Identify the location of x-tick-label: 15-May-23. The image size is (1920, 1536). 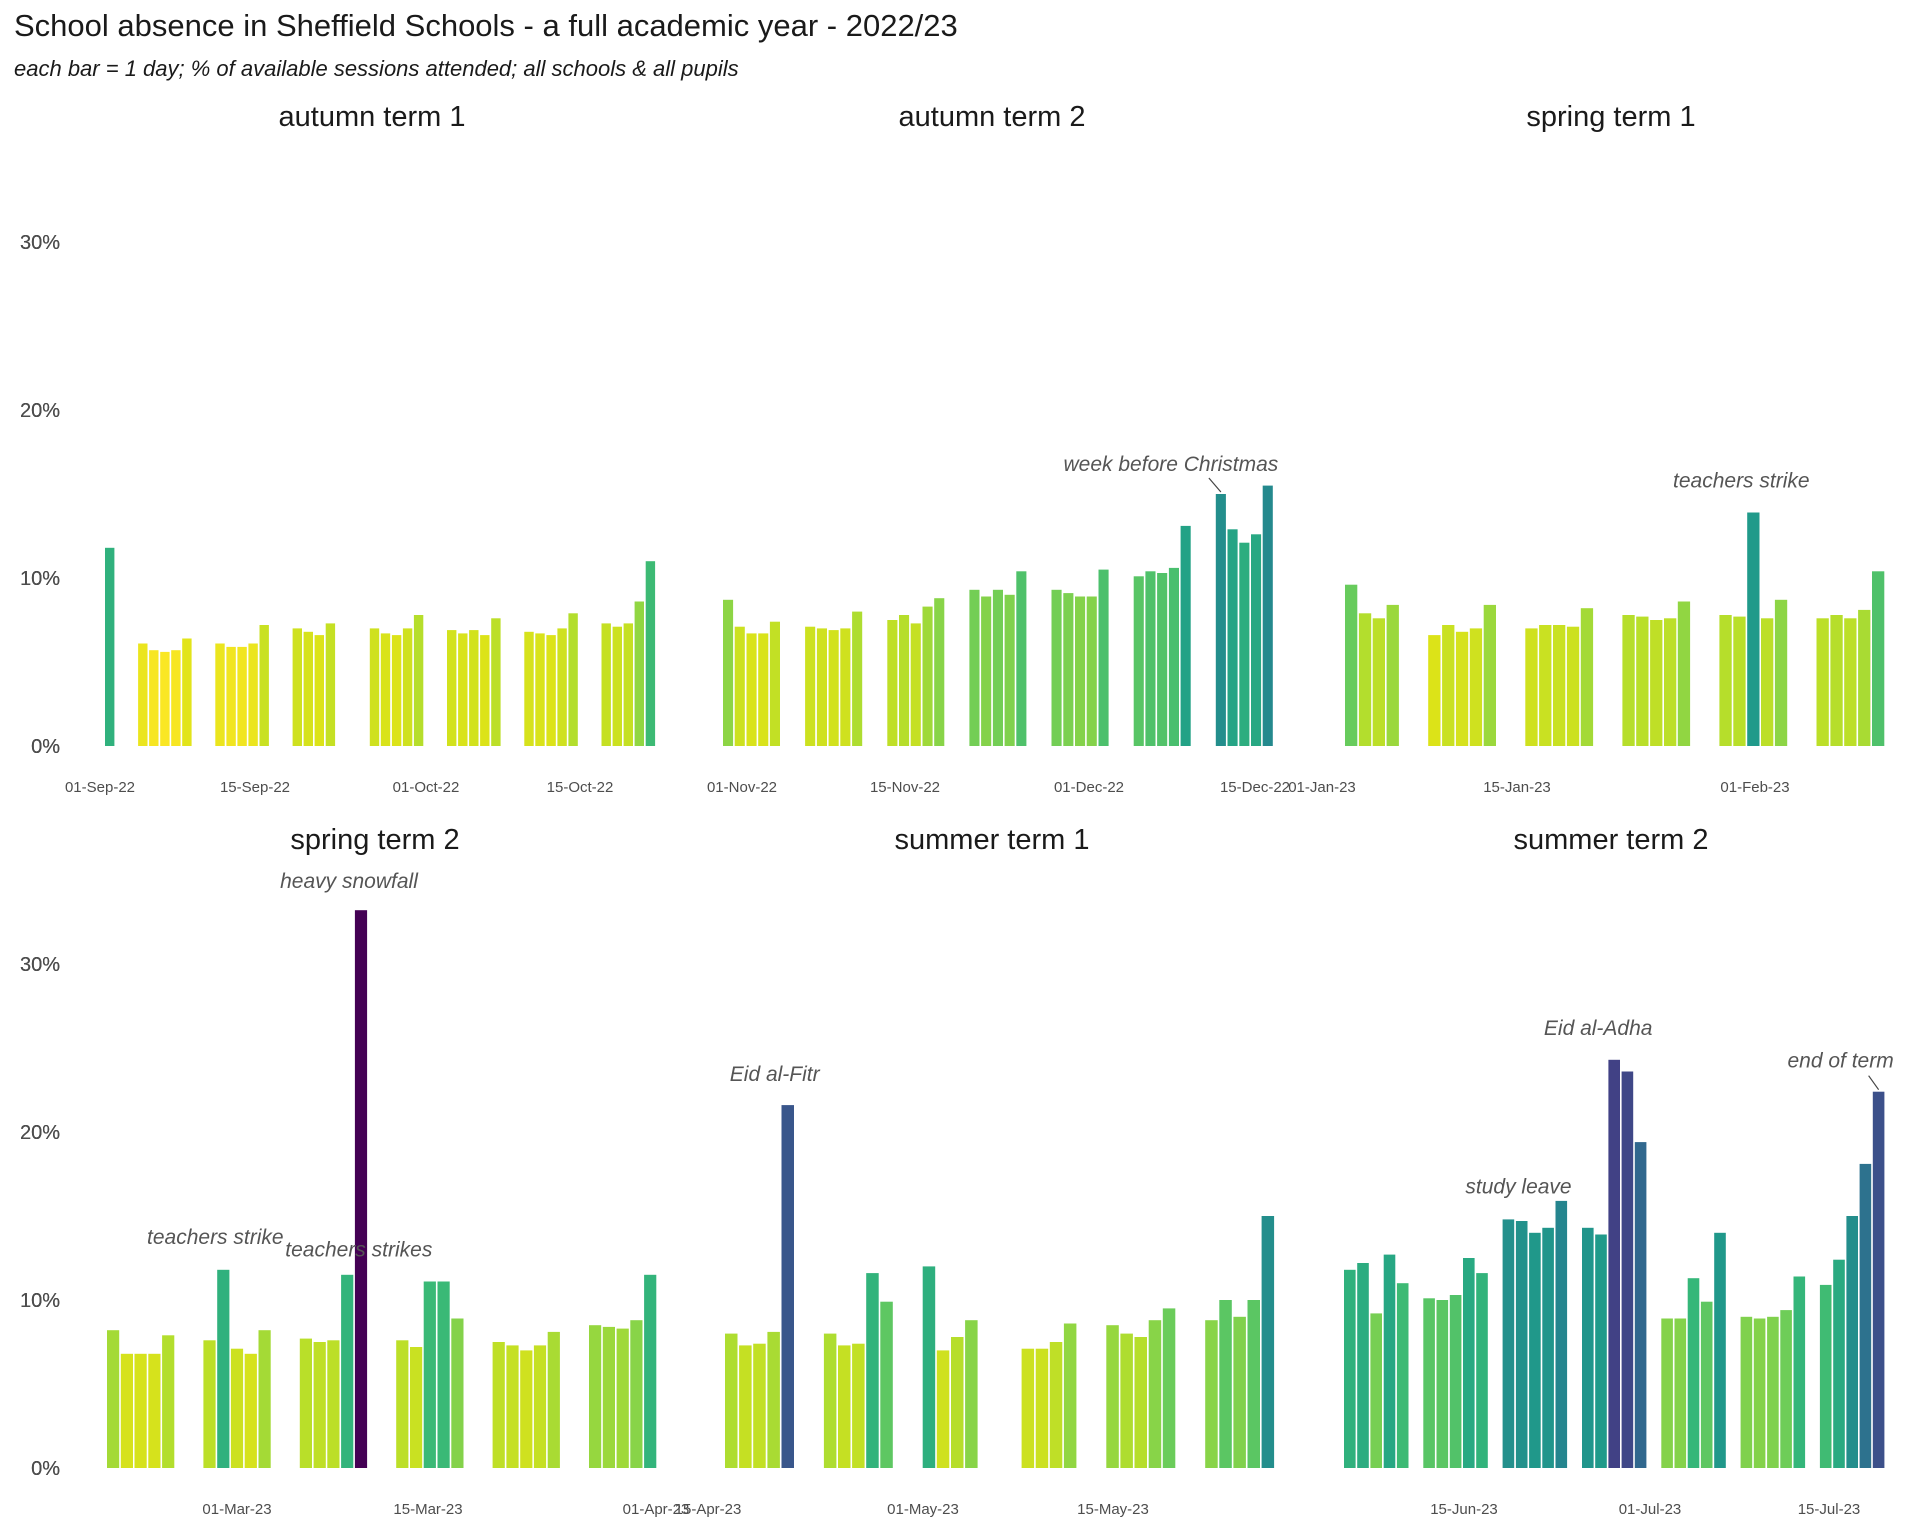
(1113, 1509).